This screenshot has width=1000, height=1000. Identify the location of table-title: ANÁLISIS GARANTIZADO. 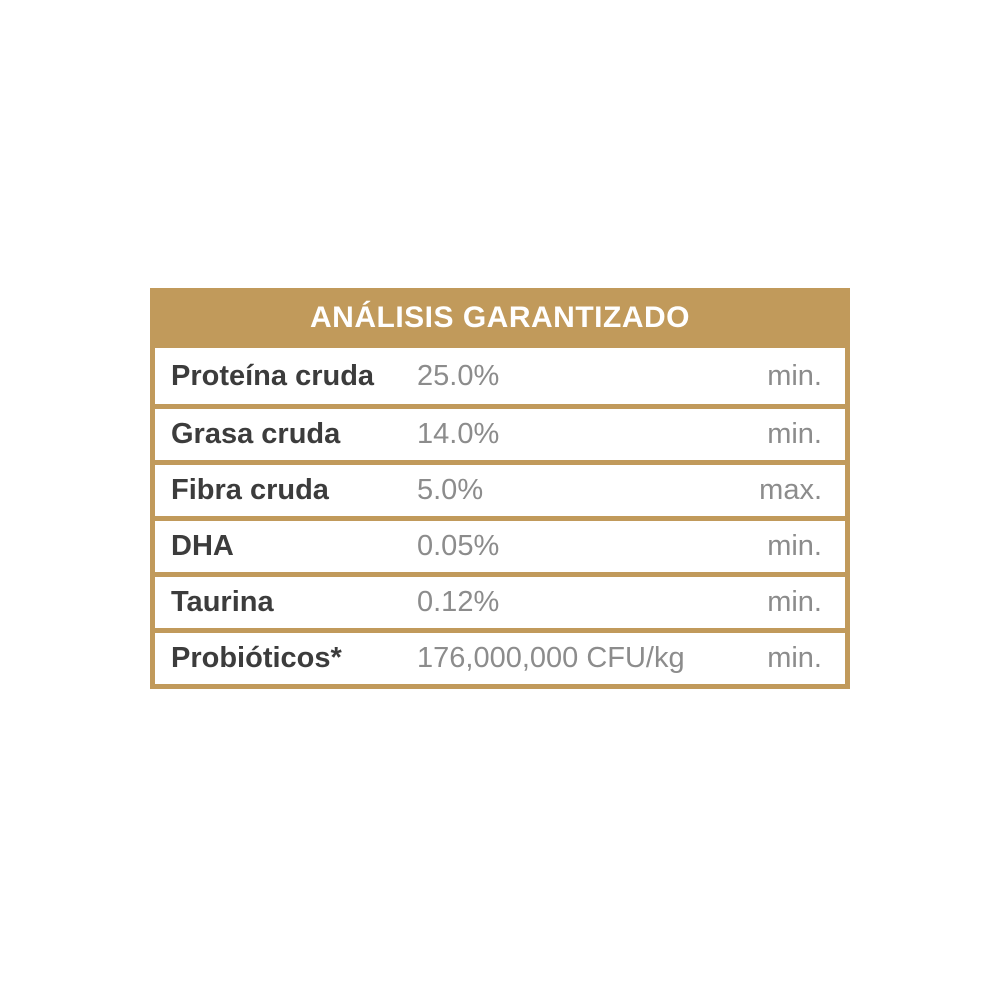
(500, 317).